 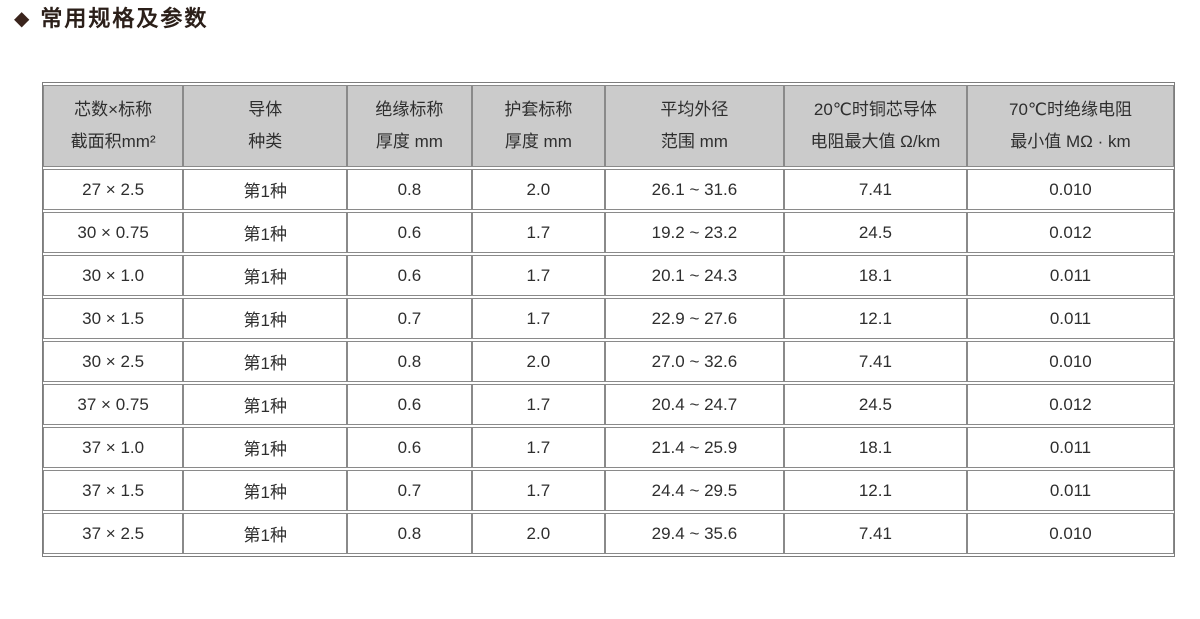 I want to click on table-row: 37 × 1.5 第1种 0.7 1.7 24.4 ~ 29.5 12.1 0.011, so click(x=608, y=490).